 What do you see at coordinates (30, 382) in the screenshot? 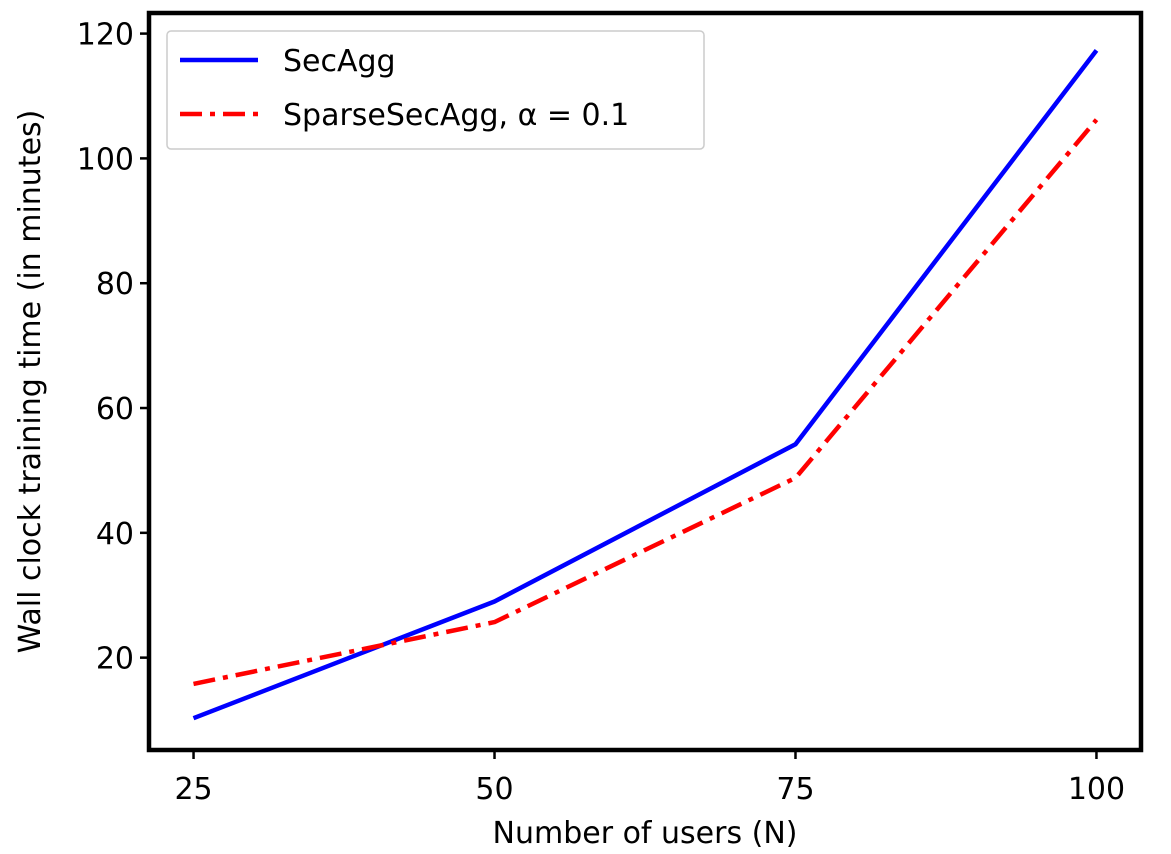
I see `y-axis-label: Wall clock training time (in minutes)` at bounding box center [30, 382].